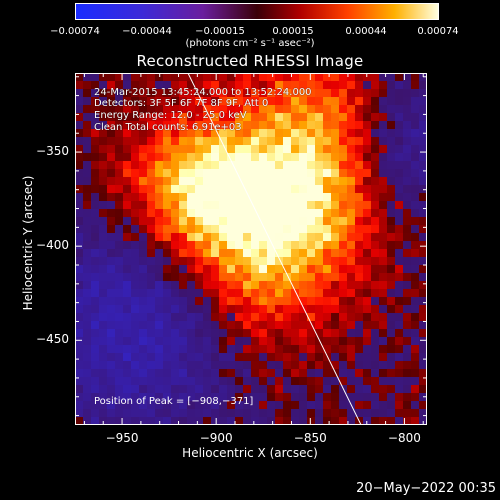  Describe the element at coordinates (310, 438) in the screenshot. I see `x-tick-label: −850` at that location.